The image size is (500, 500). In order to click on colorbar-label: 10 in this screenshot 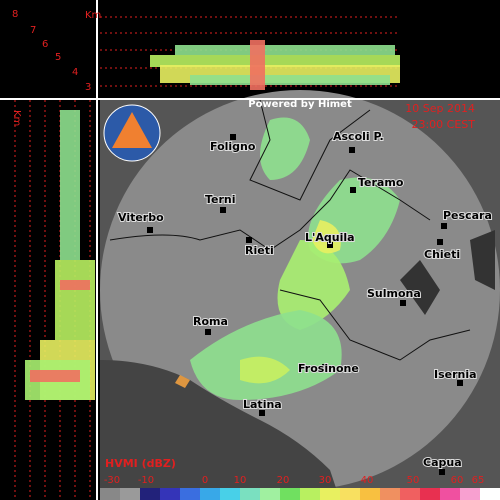, I will do `click(240, 480)`.